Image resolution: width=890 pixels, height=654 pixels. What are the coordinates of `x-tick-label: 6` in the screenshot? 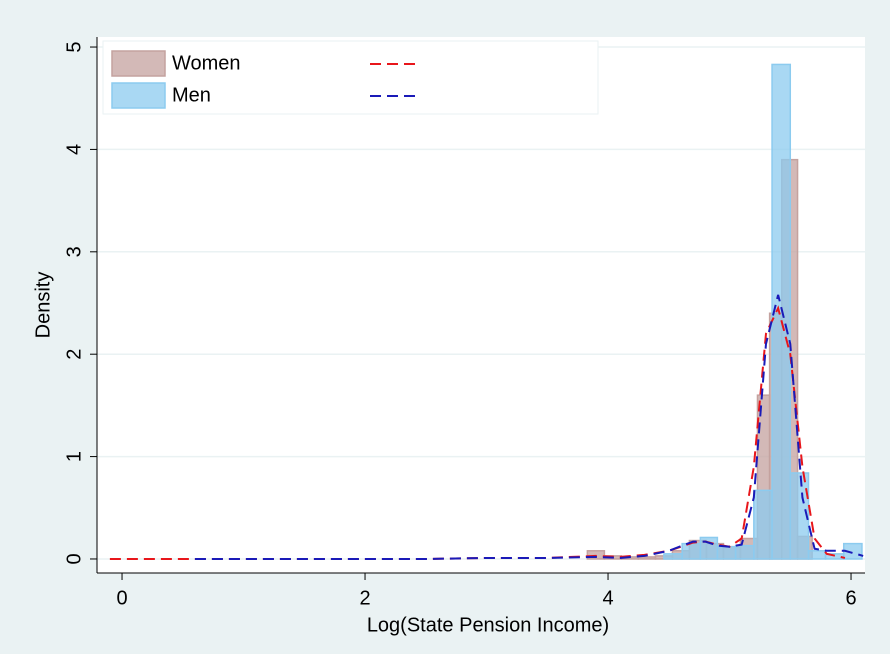 It's located at (850, 598).